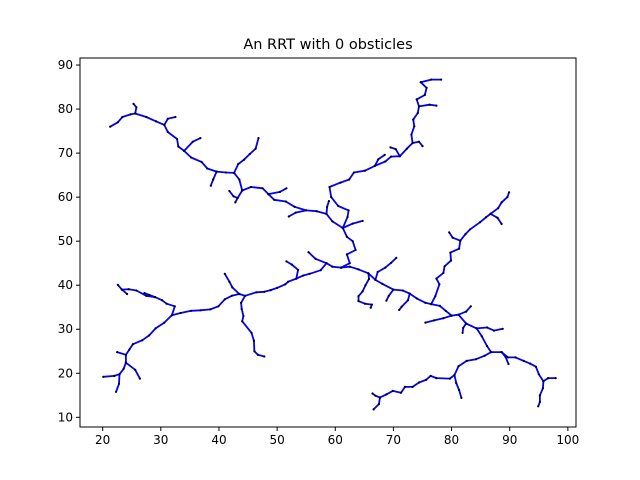 This screenshot has width=640, height=480. What do you see at coordinates (65, 109) in the screenshot?
I see `y-tick-label: 80` at bounding box center [65, 109].